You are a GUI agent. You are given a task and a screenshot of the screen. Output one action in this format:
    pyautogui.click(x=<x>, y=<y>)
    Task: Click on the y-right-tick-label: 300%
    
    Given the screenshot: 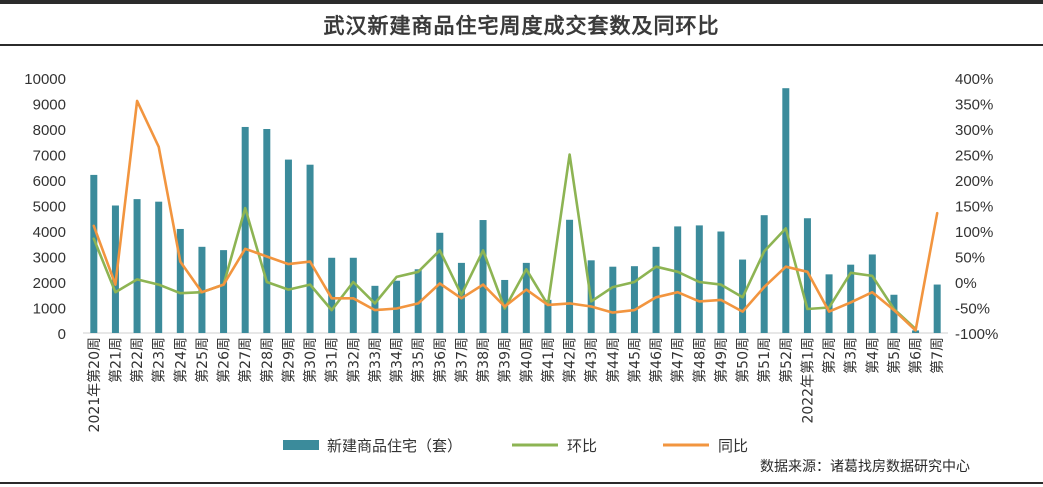 What is the action you would take?
    pyautogui.click(x=974, y=130)
    